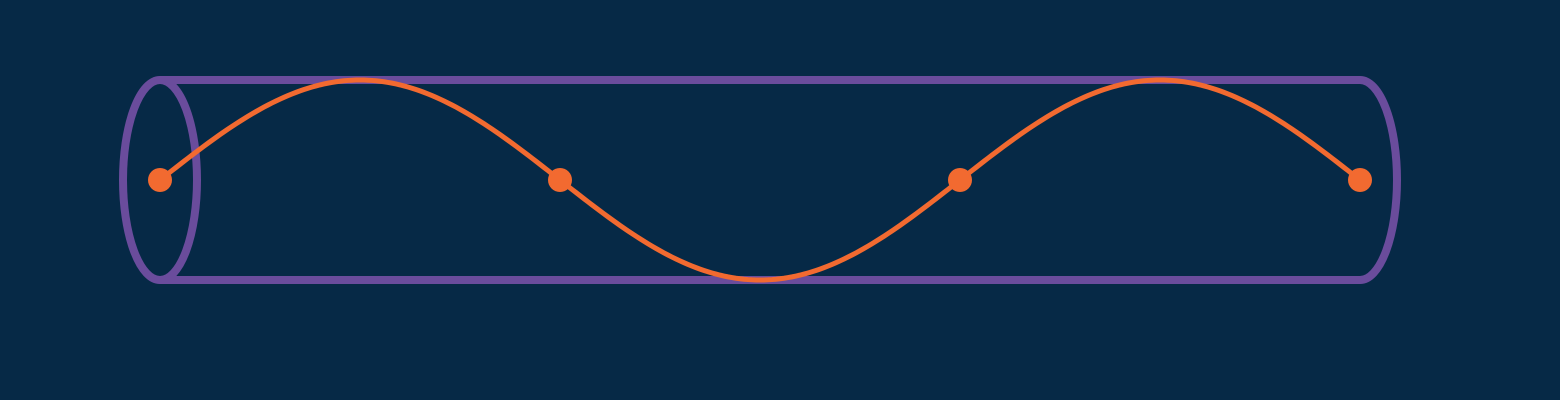 The width and height of the screenshot is (1560, 400). I want to click on nodes, so click(760, 180).